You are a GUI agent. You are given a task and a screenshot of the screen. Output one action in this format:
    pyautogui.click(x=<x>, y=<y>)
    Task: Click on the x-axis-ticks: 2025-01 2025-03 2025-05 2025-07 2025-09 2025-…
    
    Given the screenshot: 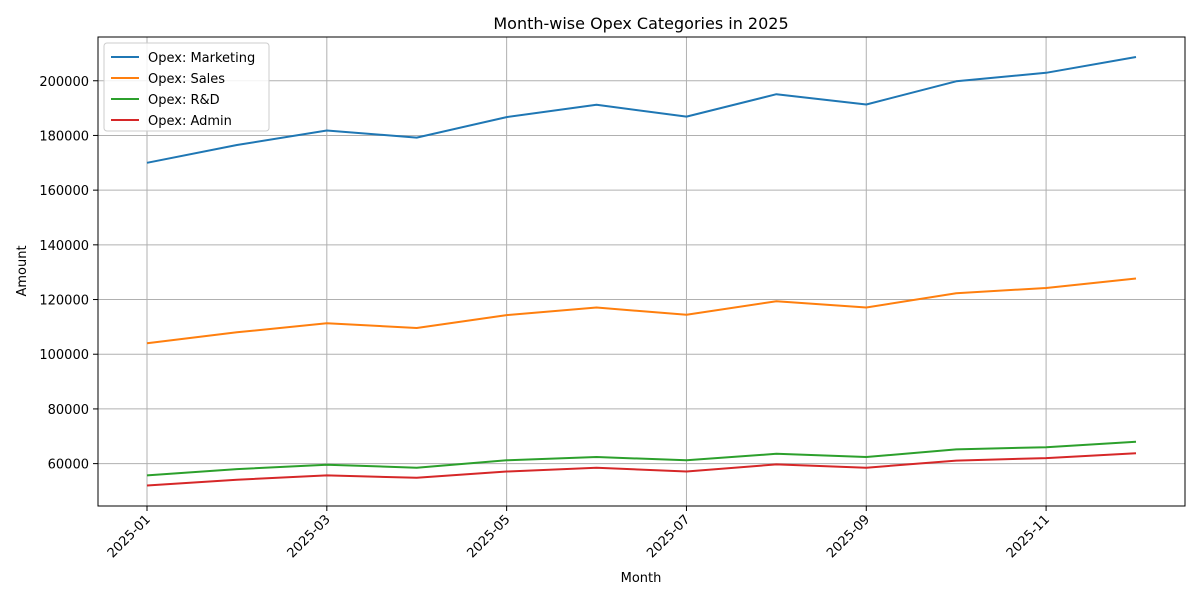 What is the action you would take?
    pyautogui.click(x=579, y=533)
    